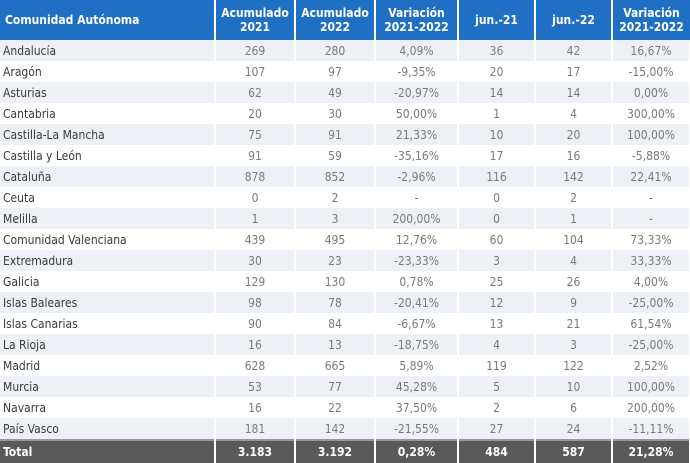 The width and height of the screenshot is (690, 463). Describe the element at coordinates (497, 281) in the screenshot. I see `cell-jun-21: 25` at that location.